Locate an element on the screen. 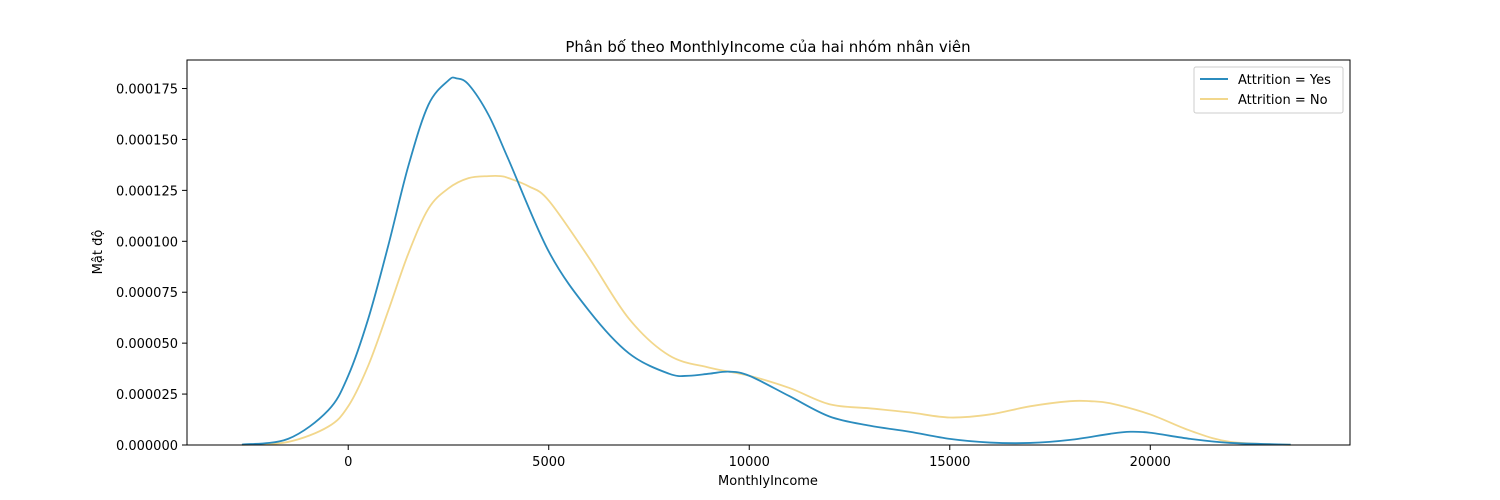 The width and height of the screenshot is (1500, 500). y-tick-label: 0.000150 is located at coordinates (147, 140).